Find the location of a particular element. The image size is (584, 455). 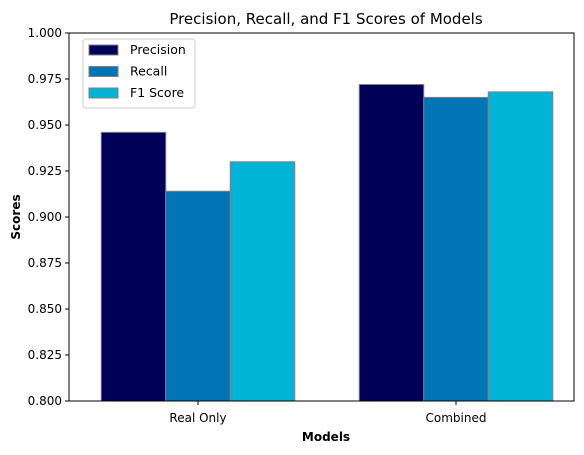

y-tick-label: 0.925 is located at coordinates (45, 171).